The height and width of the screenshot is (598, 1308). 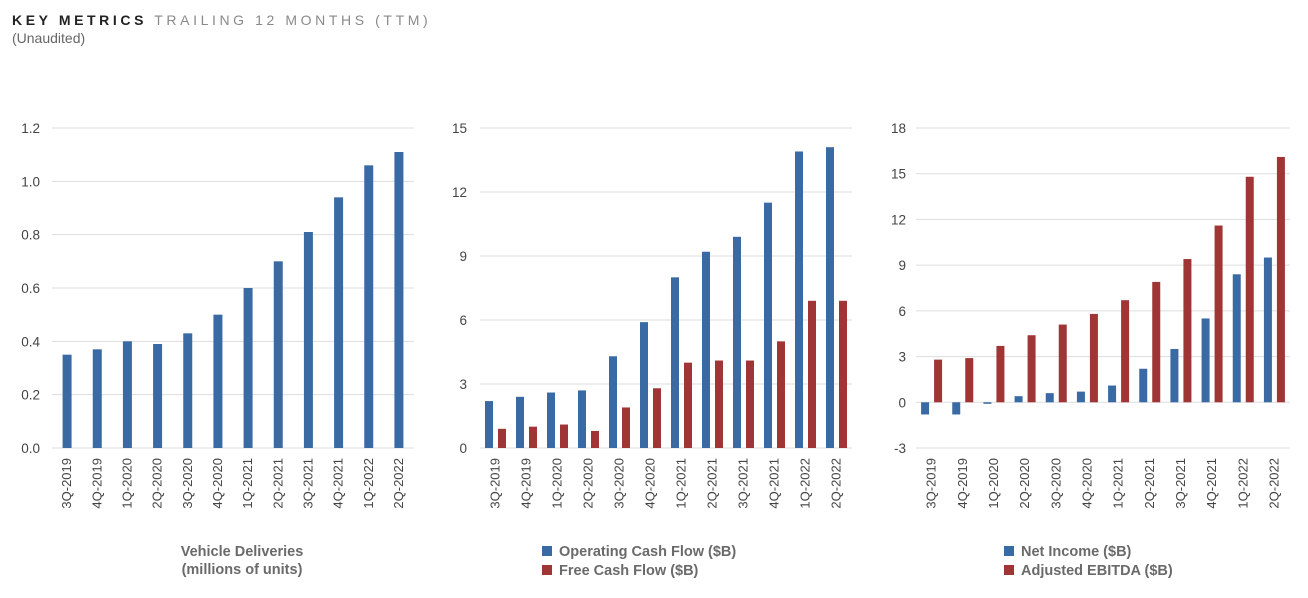 What do you see at coordinates (49, 38) in the screenshot?
I see `page-note: (Unaudited)` at bounding box center [49, 38].